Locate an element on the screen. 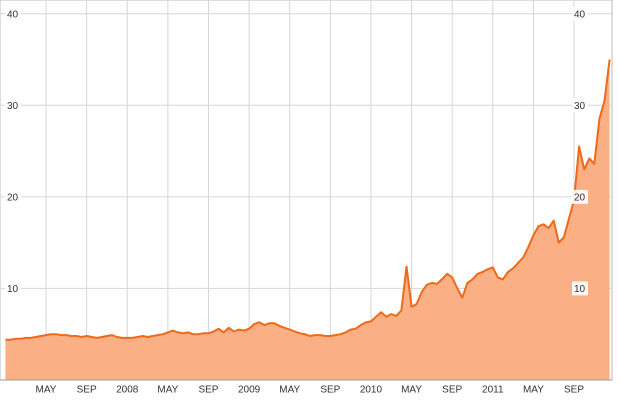 This screenshot has width=619, height=400. x-tick-label: 2009 is located at coordinates (249, 390).